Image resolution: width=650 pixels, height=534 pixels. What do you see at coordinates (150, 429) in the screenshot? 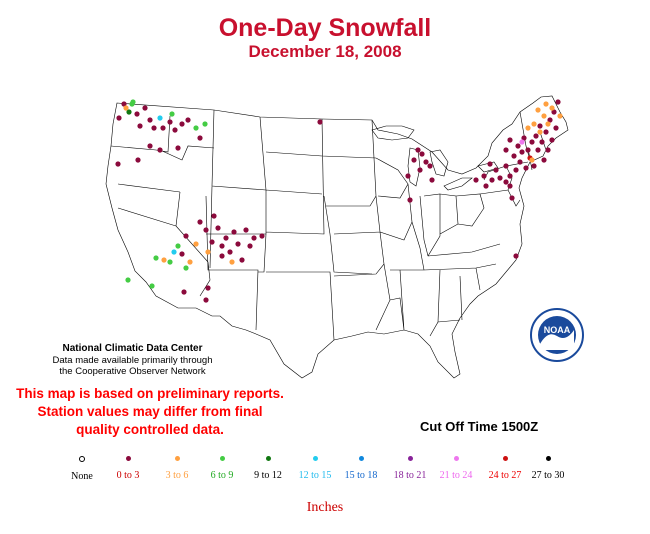
I see `disclaimer-line-3: quality controlled data.` at bounding box center [150, 429].